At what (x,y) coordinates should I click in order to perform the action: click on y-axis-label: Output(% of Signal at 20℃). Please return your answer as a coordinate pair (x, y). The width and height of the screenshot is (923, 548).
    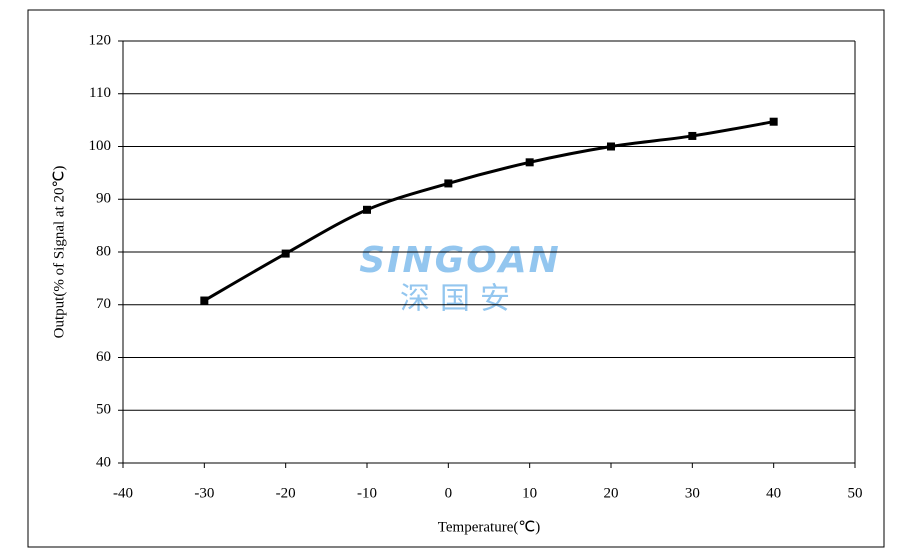
    Looking at the image, I should click on (59, 252).